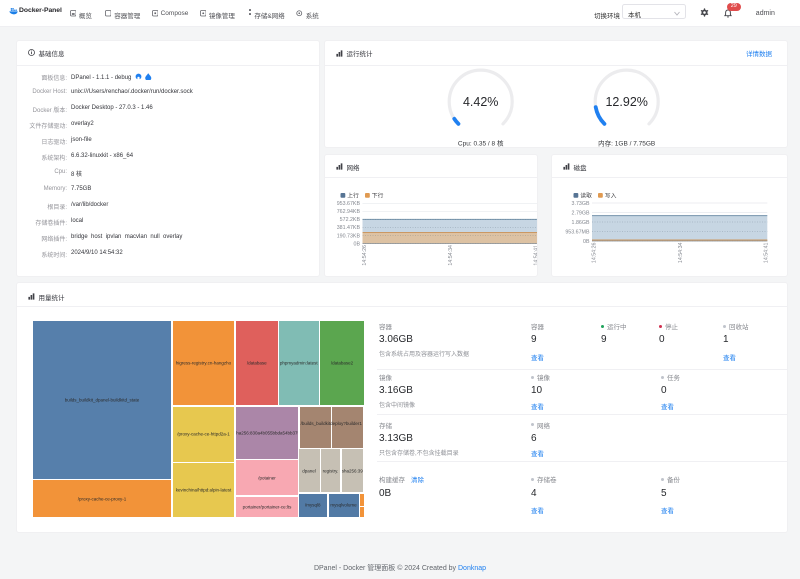 This screenshot has width=800, height=579. I want to click on svg-text: 上行, so click(353, 196).